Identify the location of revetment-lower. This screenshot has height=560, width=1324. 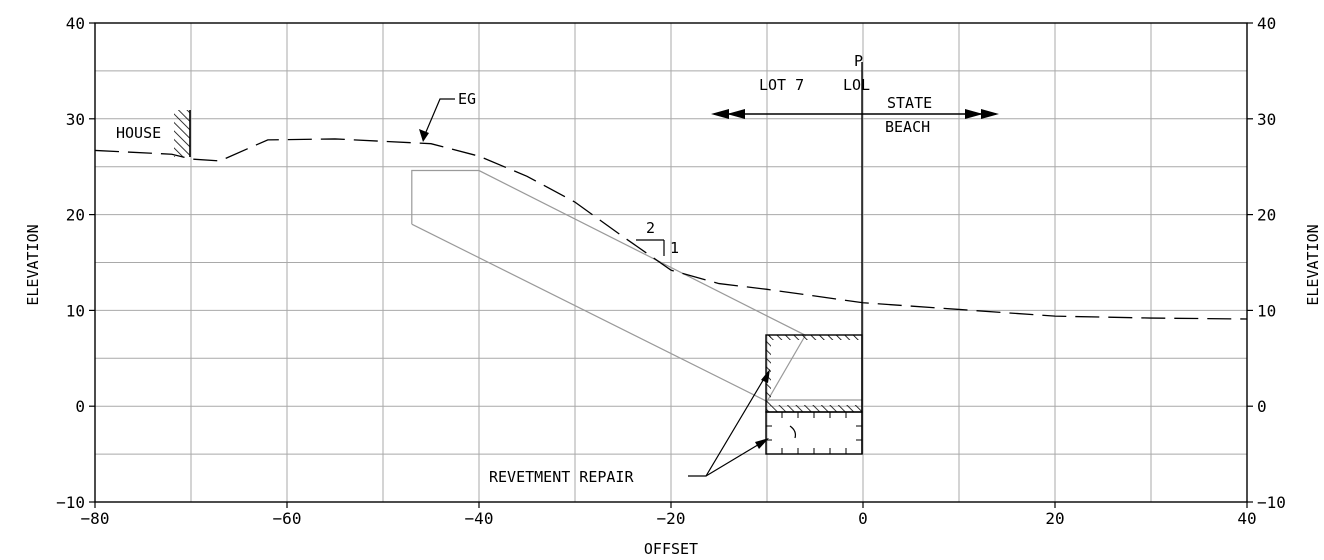
(814, 433).